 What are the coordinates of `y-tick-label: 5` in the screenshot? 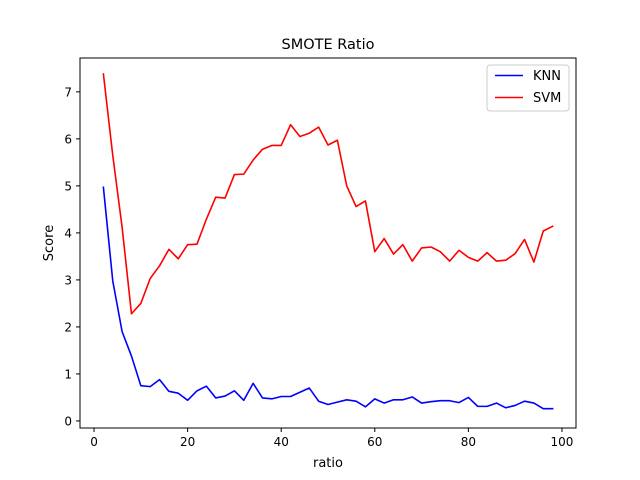 It's located at (68, 186).